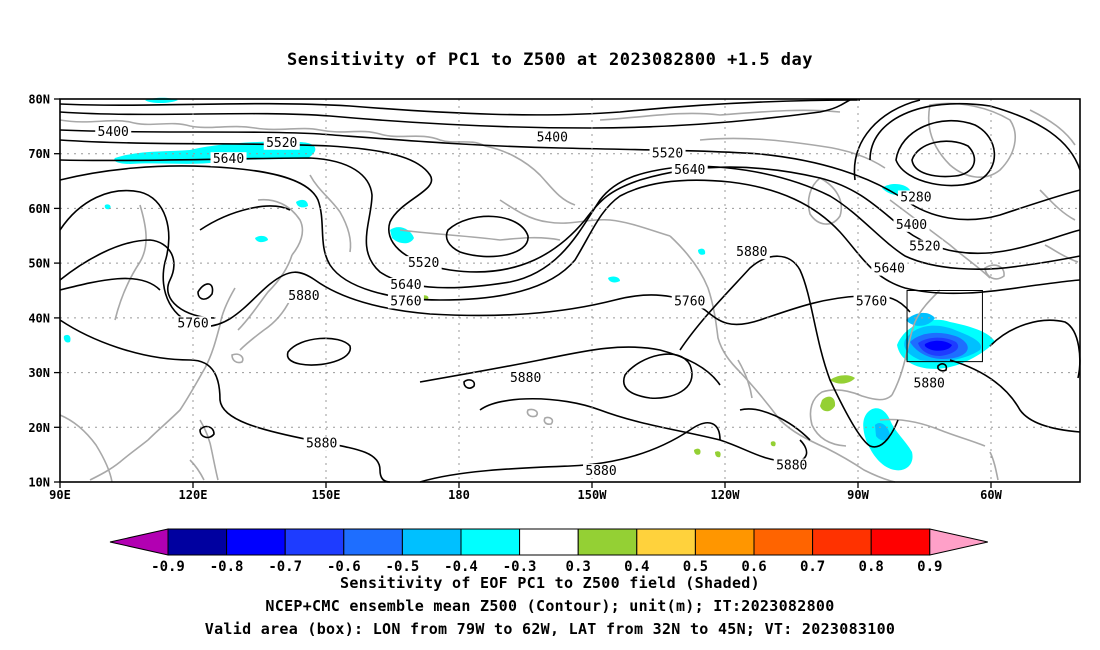 This screenshot has width=1100, height=650. What do you see at coordinates (726, 495) in the screenshot?
I see `lon-label: 120W` at bounding box center [726, 495].